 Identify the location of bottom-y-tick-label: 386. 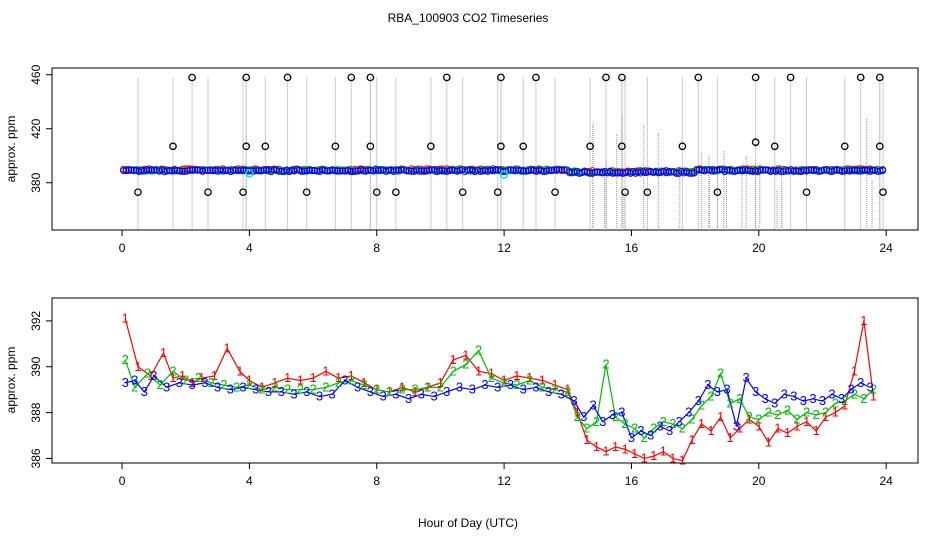
(36, 458).